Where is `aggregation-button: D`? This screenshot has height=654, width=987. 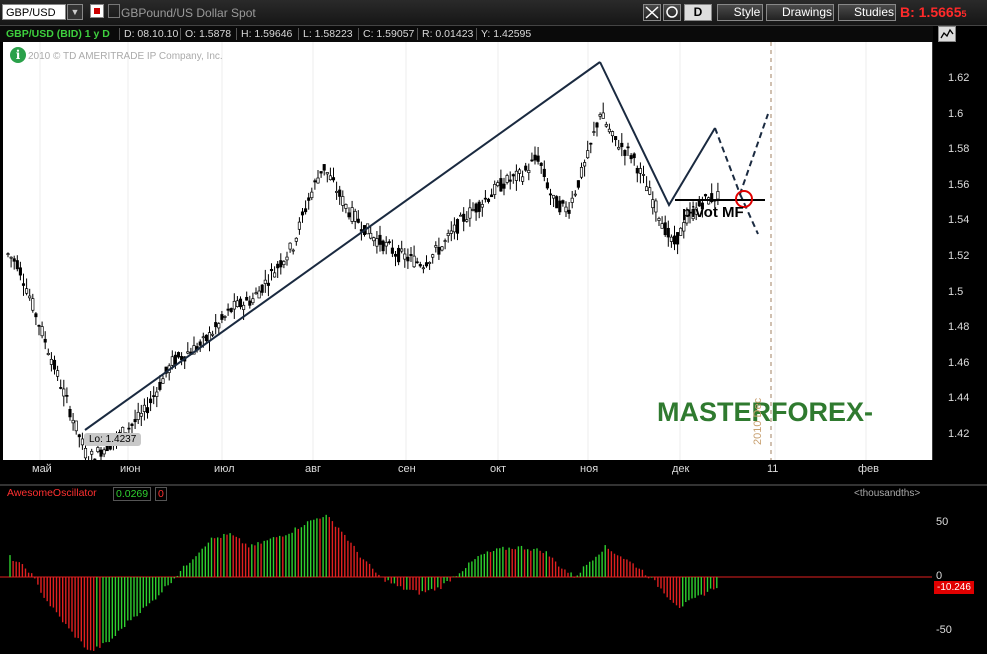 aggregation-button: D is located at coordinates (698, 12).